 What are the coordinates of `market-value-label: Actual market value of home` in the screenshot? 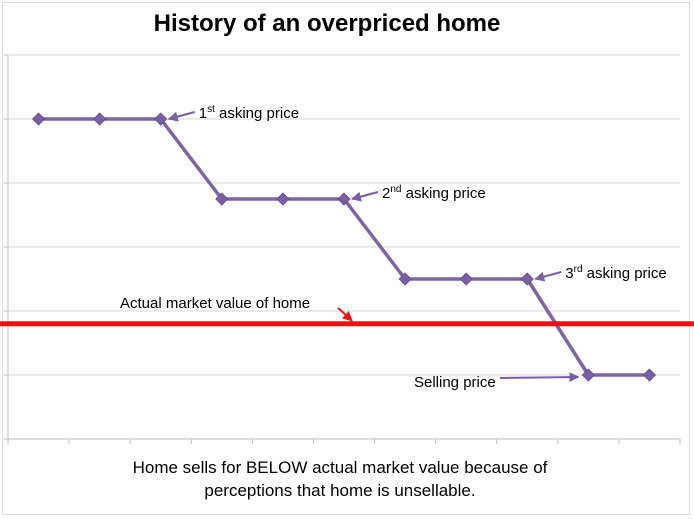 It's located at (215, 303).